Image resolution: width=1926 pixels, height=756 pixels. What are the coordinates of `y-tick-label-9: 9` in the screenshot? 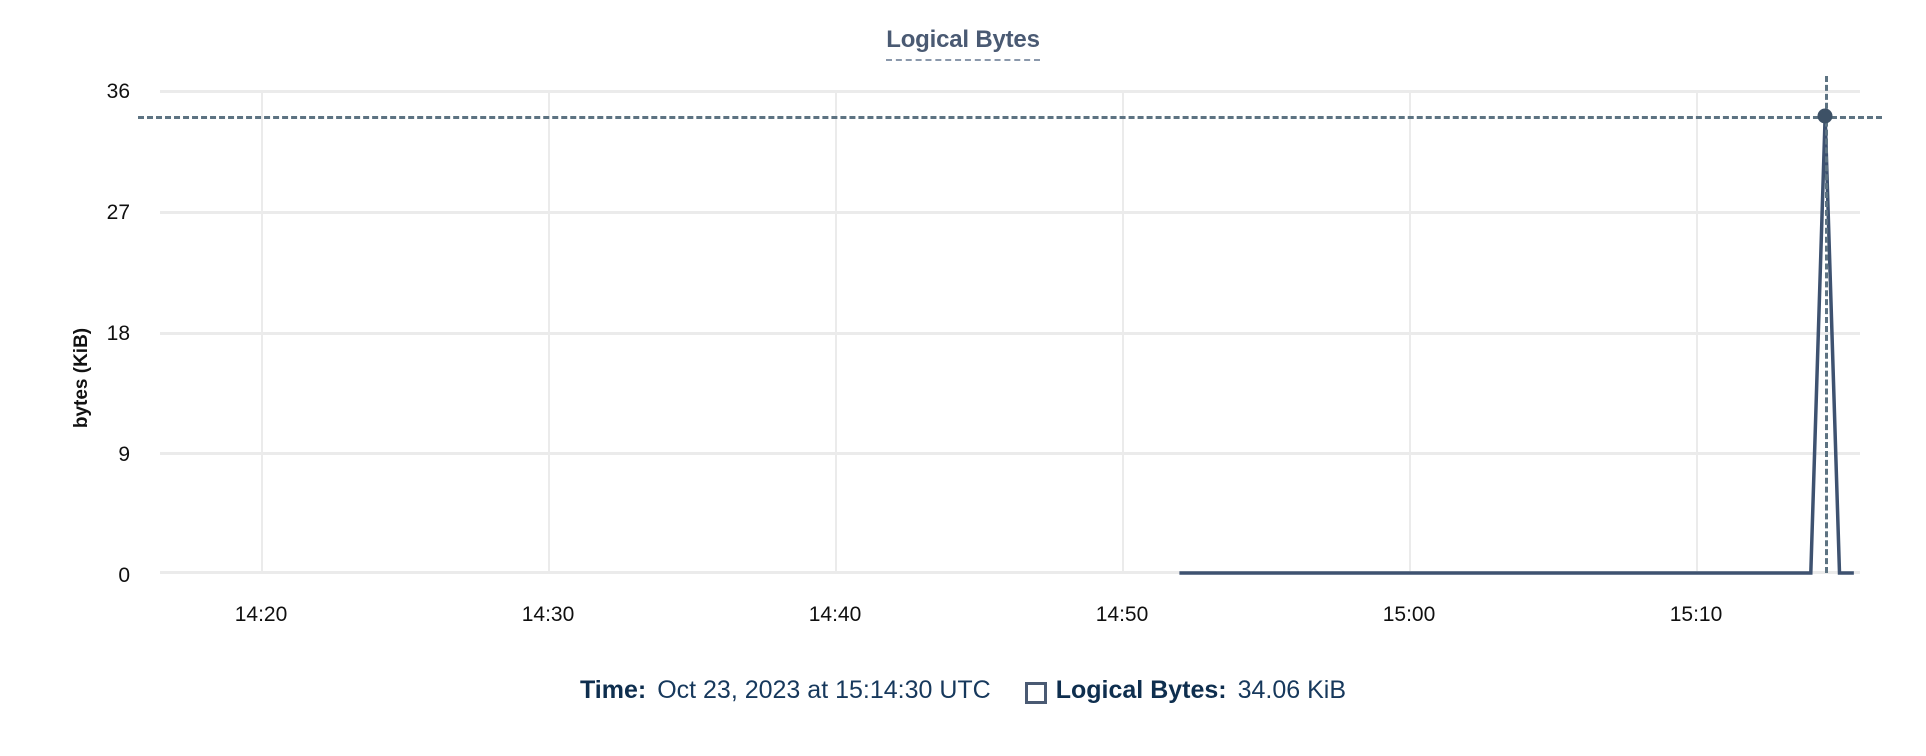 It's located at (124, 454).